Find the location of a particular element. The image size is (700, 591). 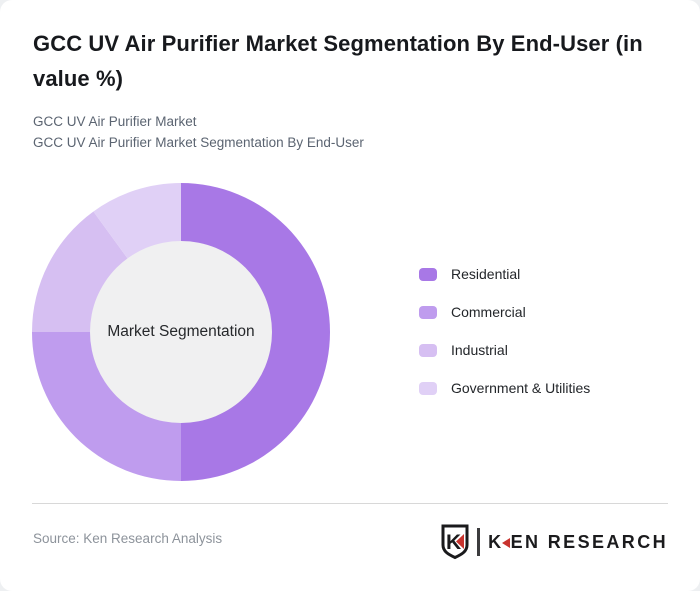

legend-item-commercial: Commercial is located at coordinates (504, 312).